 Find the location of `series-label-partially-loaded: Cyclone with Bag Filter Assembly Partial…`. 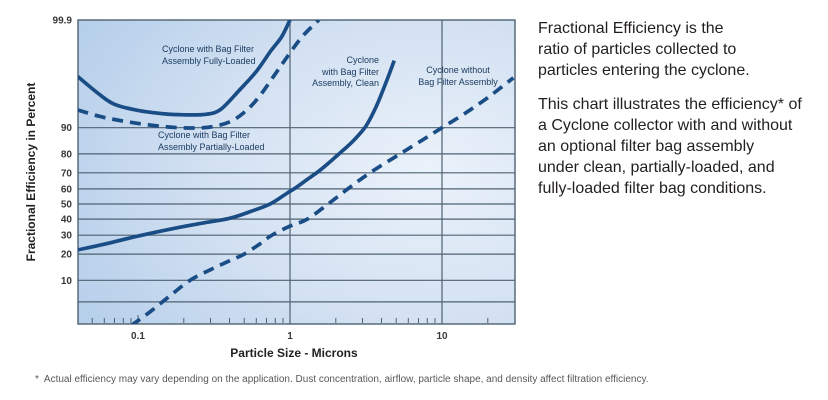

series-label-partially-loaded: Cyclone with Bag Filter Assembly Partial… is located at coordinates (211, 141).